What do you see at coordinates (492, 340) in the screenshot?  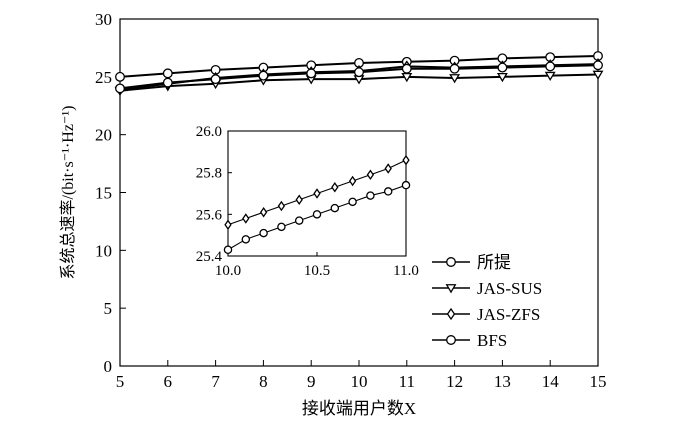 I see `legend-label: BFS` at bounding box center [492, 340].